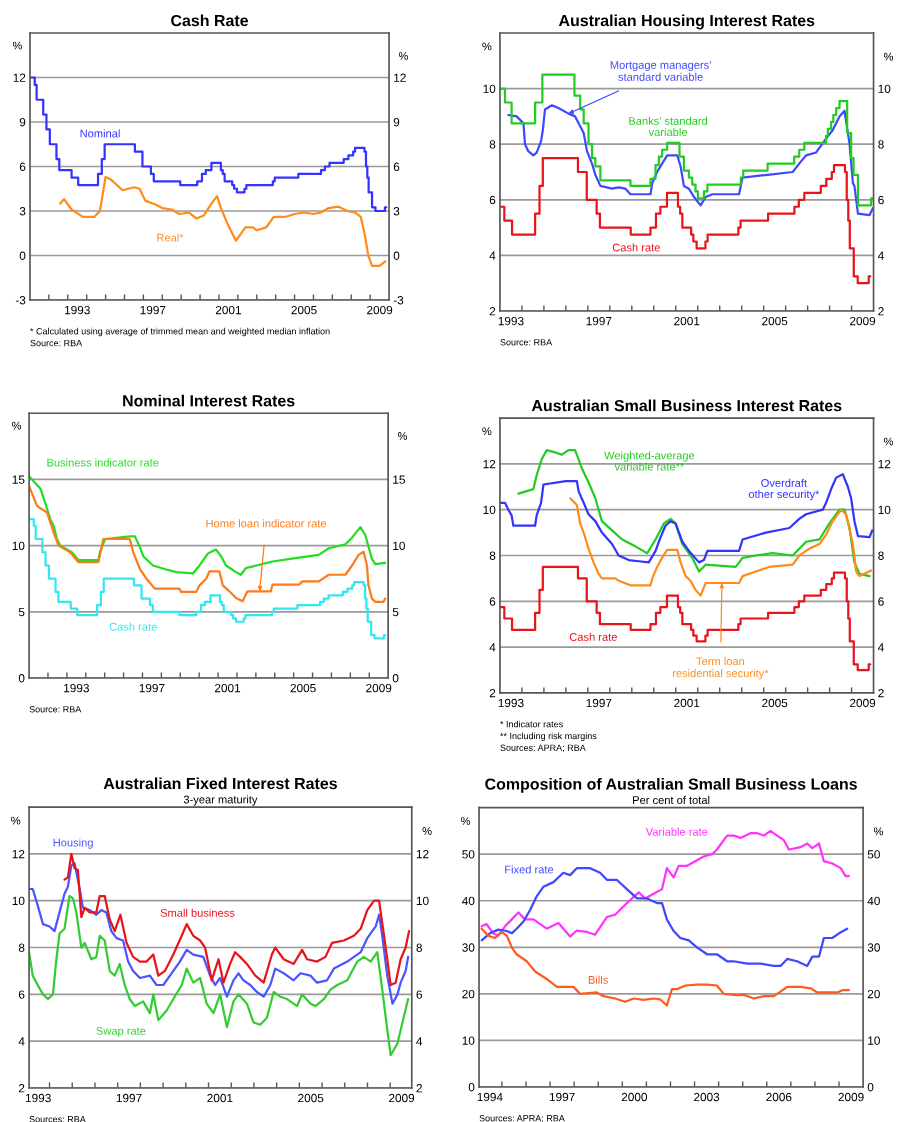  Describe the element at coordinates (531, 724) in the screenshot. I see `text: * Indicator rates` at that location.